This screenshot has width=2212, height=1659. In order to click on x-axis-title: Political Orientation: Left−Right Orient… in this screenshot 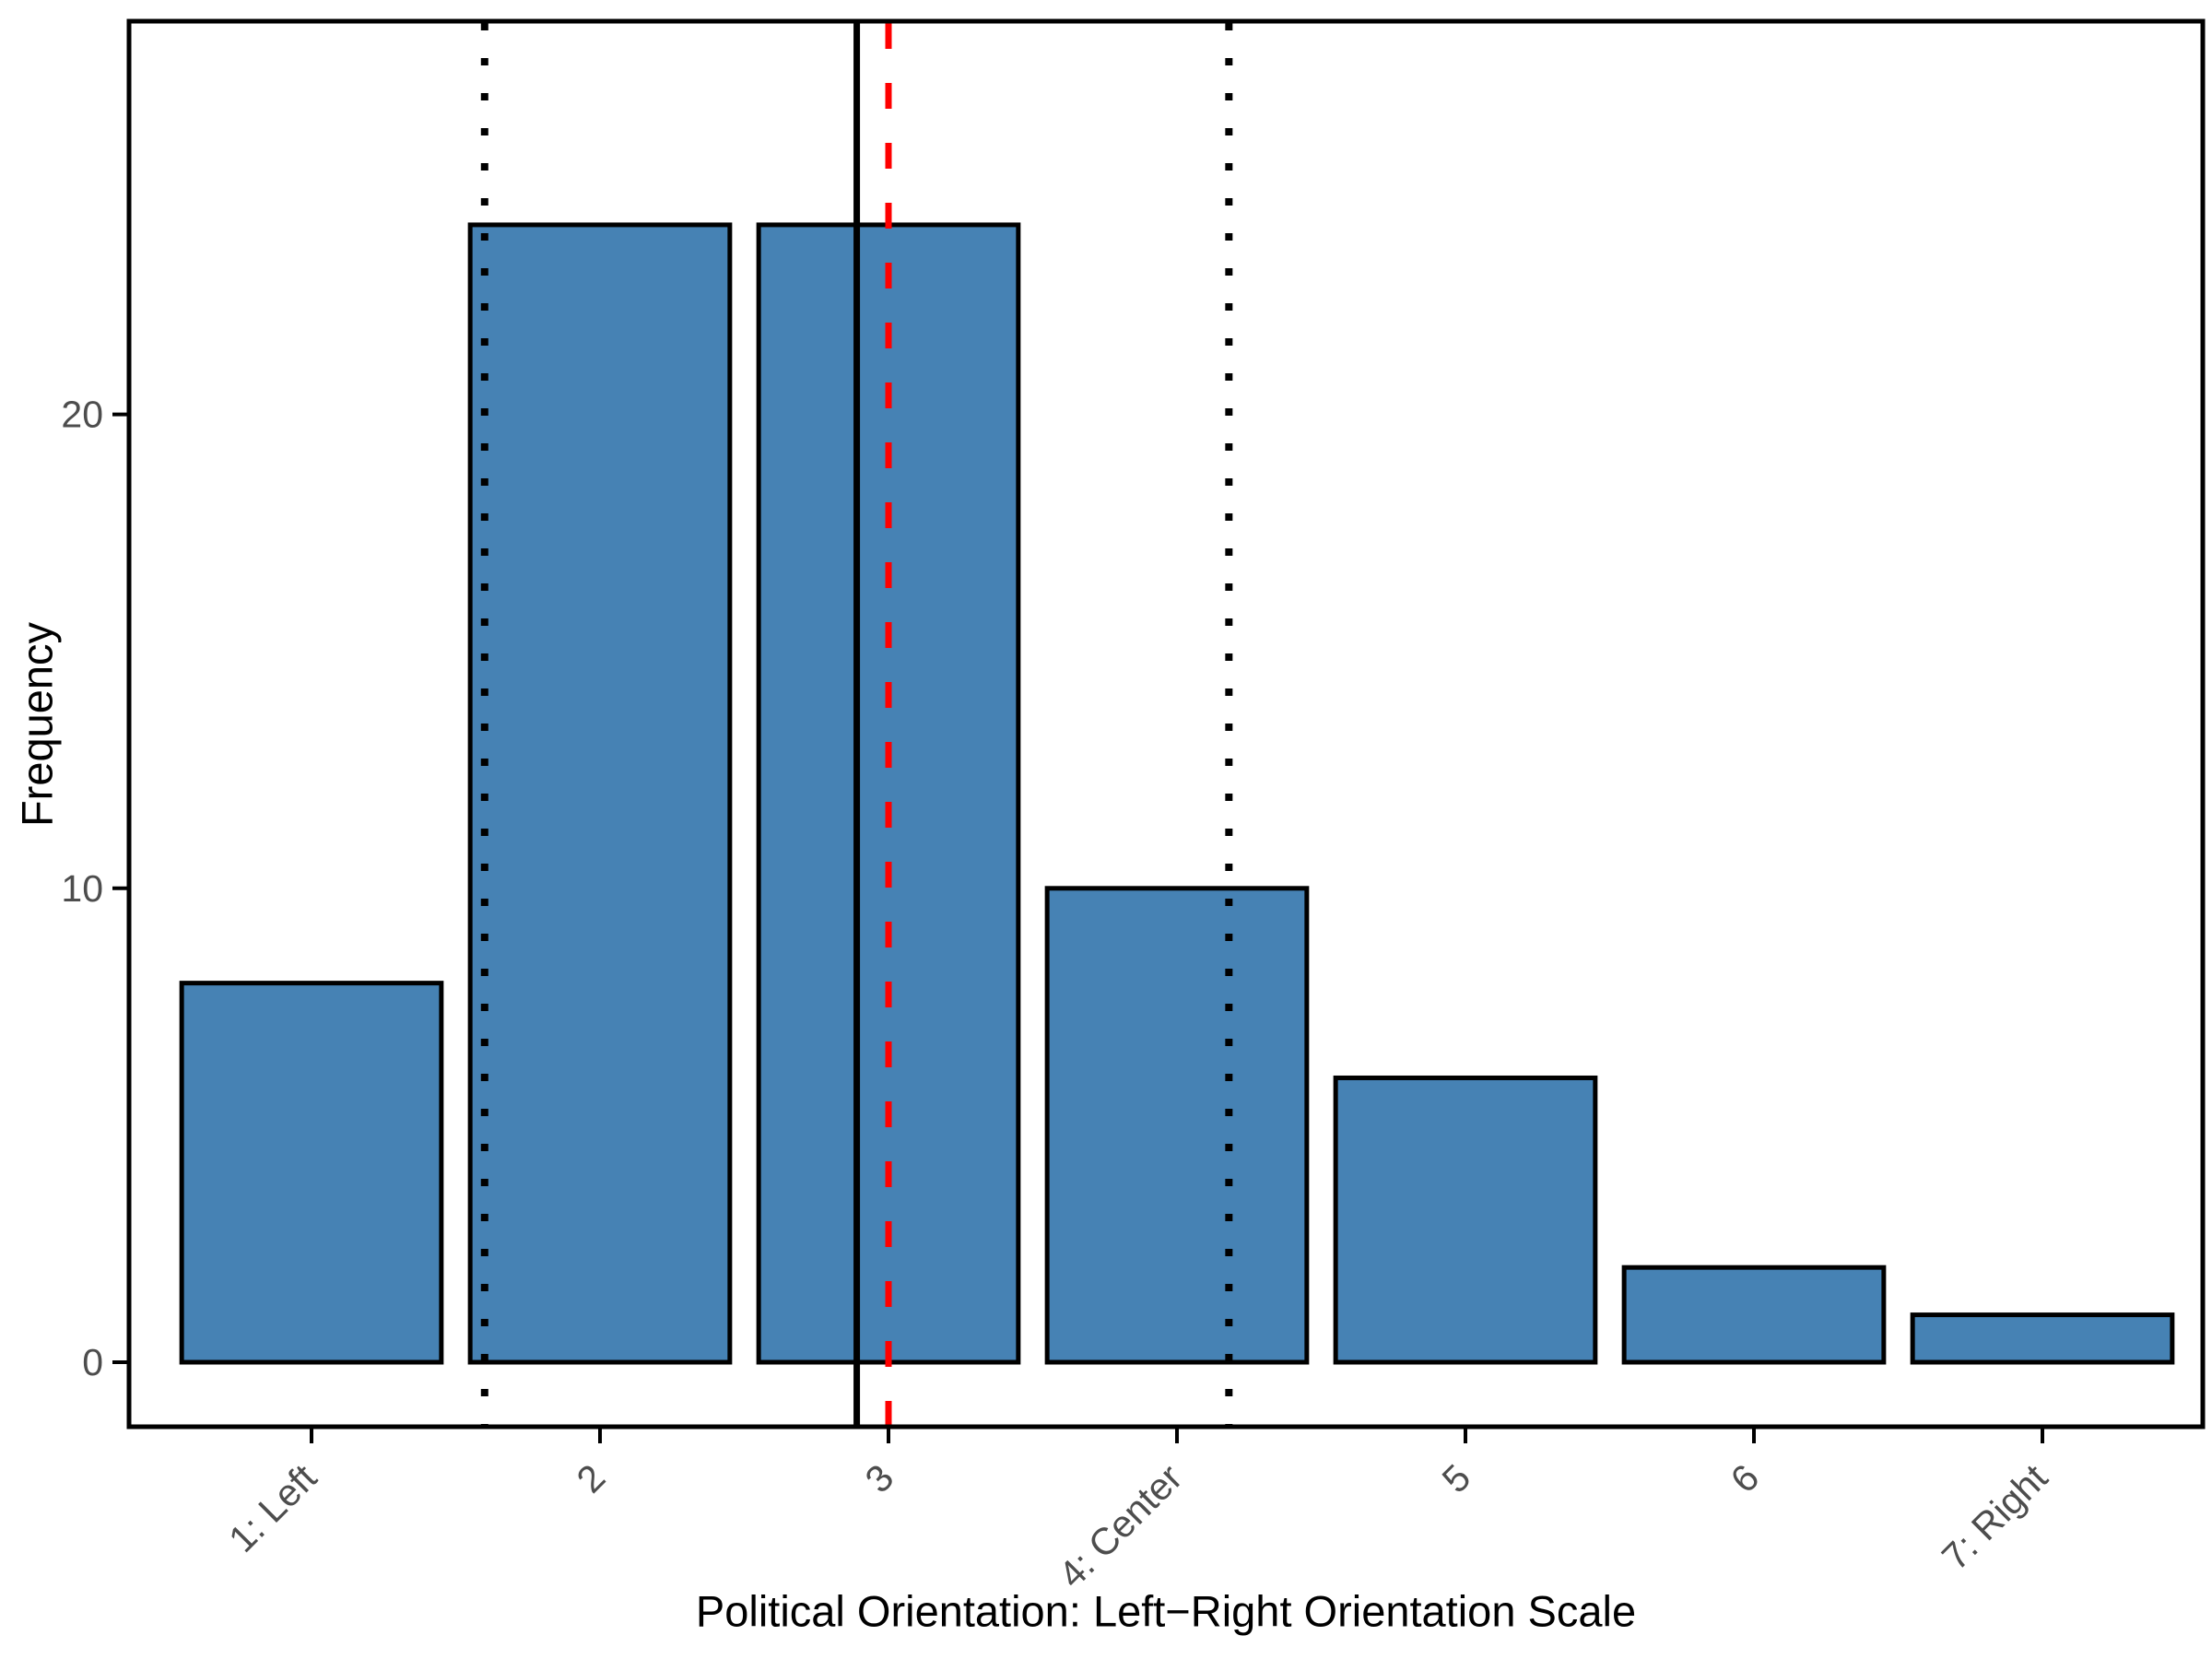, I will do `click(1166, 1611)`.